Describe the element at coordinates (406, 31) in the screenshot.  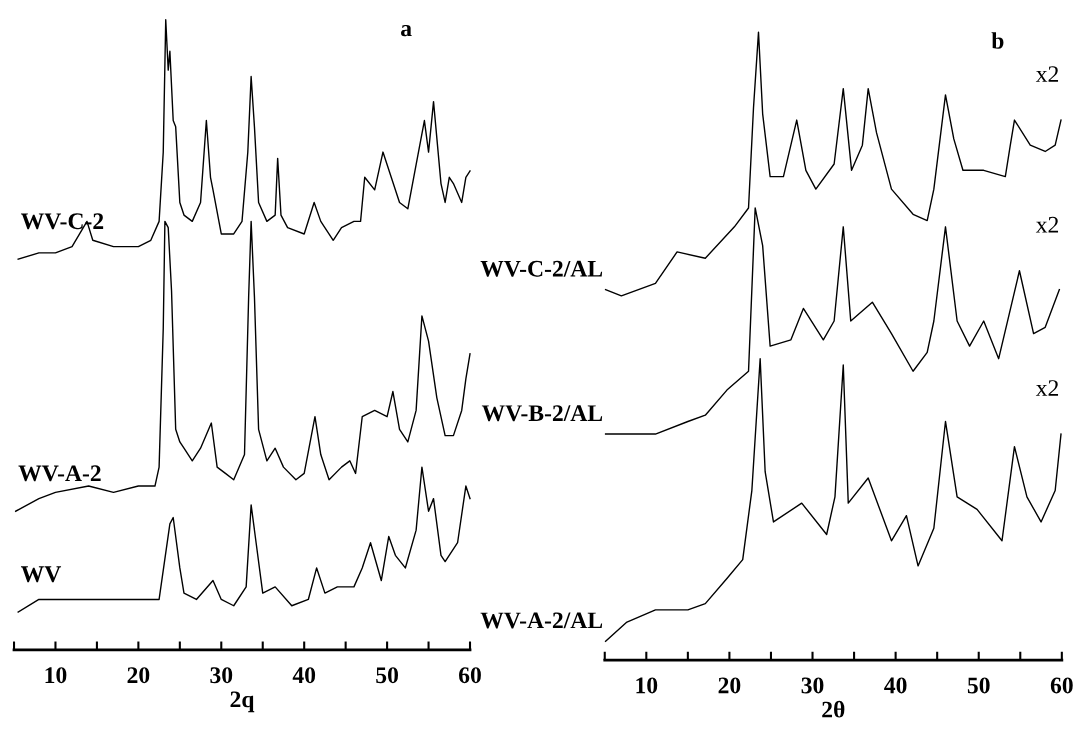
I see `chart-title: a` at that location.